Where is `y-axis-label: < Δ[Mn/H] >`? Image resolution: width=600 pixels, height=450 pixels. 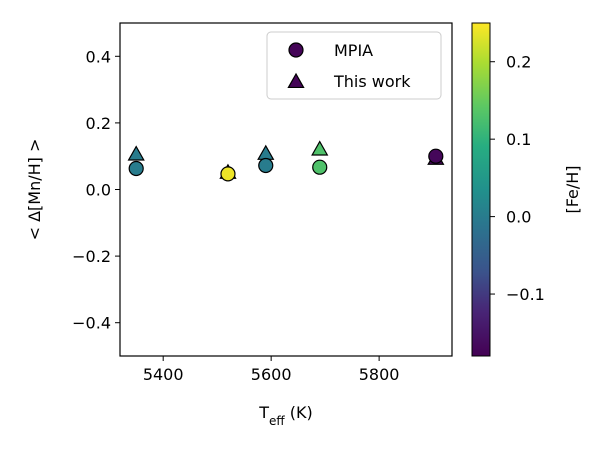
y-axis-label: < Δ[Mn/H] > is located at coordinates (34, 190).